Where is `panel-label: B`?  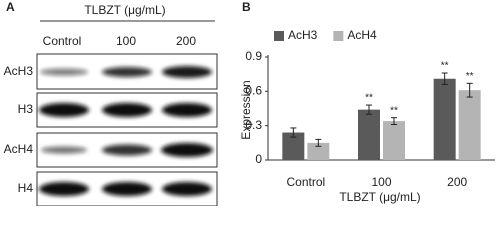
panel-label: B is located at coordinates (246, 7).